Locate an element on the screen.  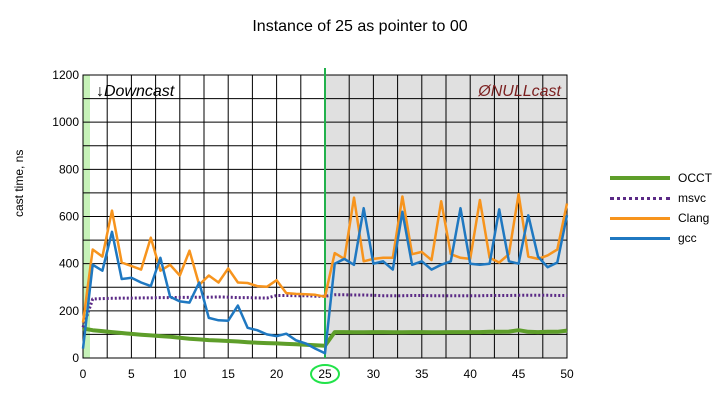
y-tick-label: 1200 is located at coordinates (65, 75).